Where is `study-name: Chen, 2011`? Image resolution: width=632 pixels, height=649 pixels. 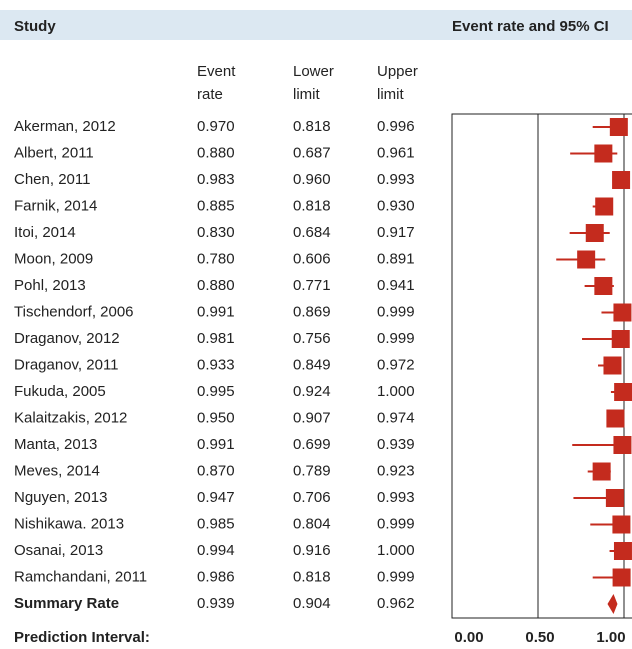 study-name: Chen, 2011 is located at coordinates (52, 179).